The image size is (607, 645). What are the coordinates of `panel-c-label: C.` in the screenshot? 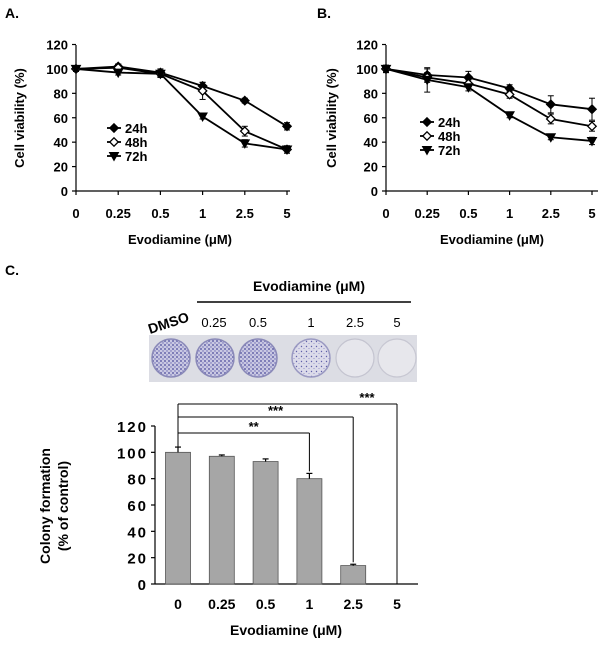 It's located at (12, 270).